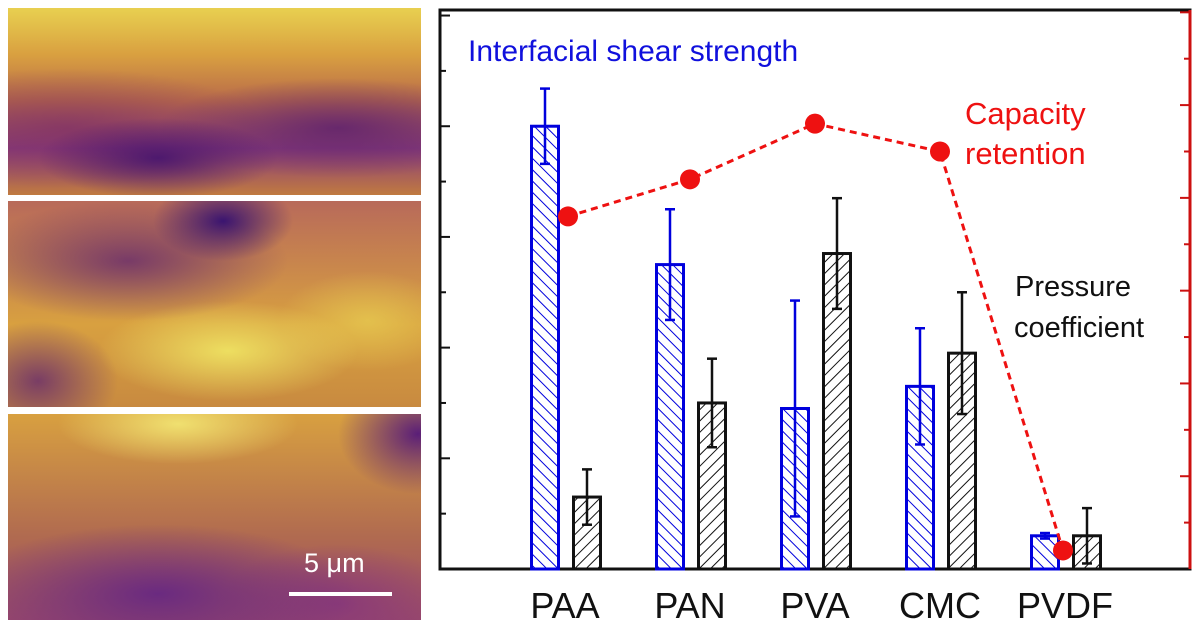  I want to click on bar-paa-ifss, so click(545, 347).